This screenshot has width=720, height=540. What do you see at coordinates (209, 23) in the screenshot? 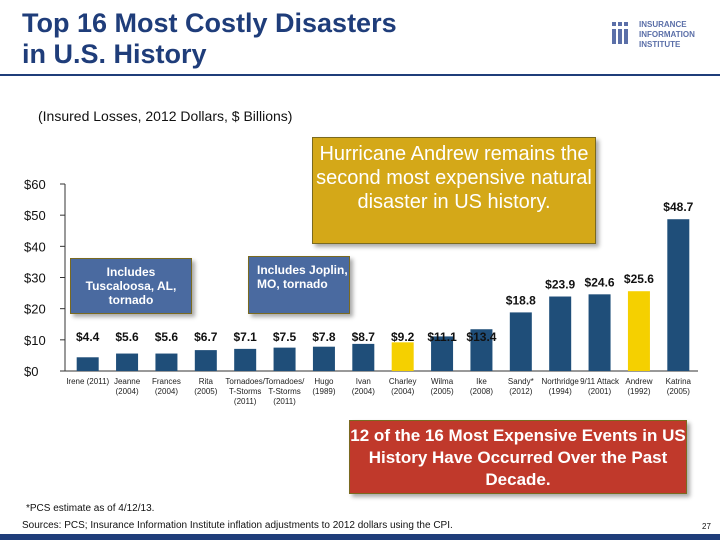
I see `title-line-1: Top 16 Most Costly Disasters` at bounding box center [209, 23].